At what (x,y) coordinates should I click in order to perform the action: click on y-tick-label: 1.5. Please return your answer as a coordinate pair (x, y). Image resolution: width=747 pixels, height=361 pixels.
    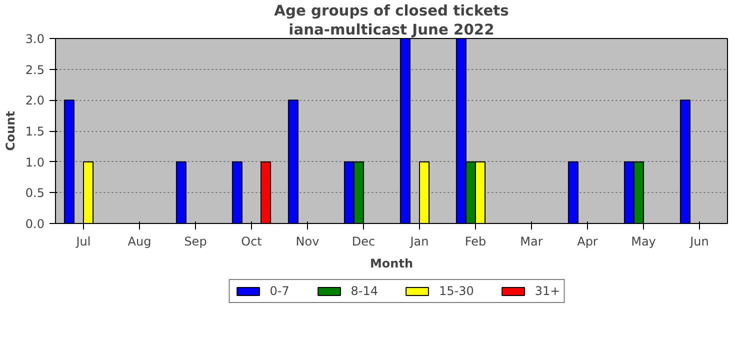
    Looking at the image, I should click on (35, 131).